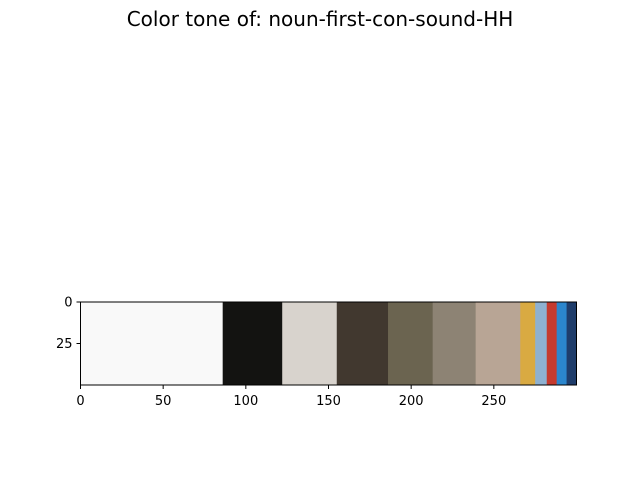 The width and height of the screenshot is (640, 480). Describe the element at coordinates (493, 401) in the screenshot. I see `x-tick-label: 250` at that location.